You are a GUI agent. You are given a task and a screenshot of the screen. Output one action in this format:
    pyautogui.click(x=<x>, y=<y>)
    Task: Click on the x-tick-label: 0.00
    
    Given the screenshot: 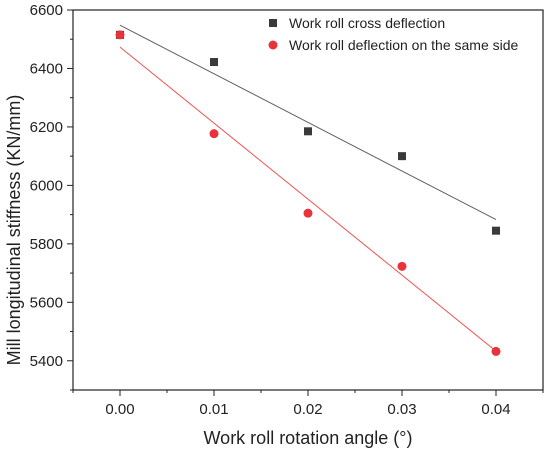 What is the action you would take?
    pyautogui.click(x=119, y=409)
    